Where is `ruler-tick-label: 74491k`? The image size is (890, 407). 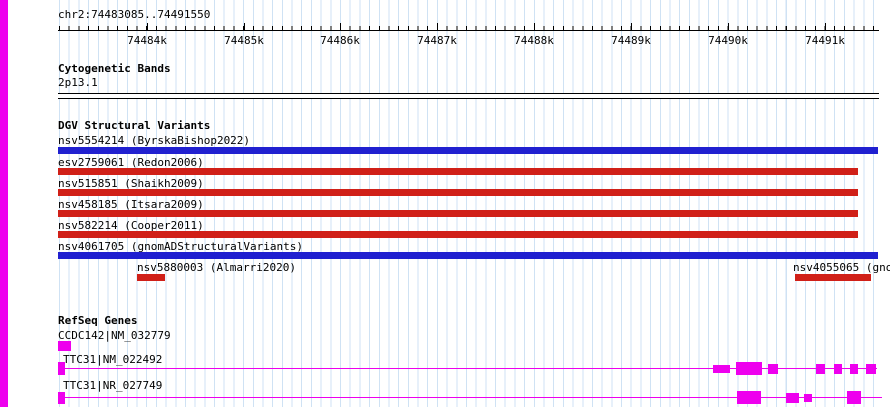
ruler-tick-label: 74491k is located at coordinates (825, 40).